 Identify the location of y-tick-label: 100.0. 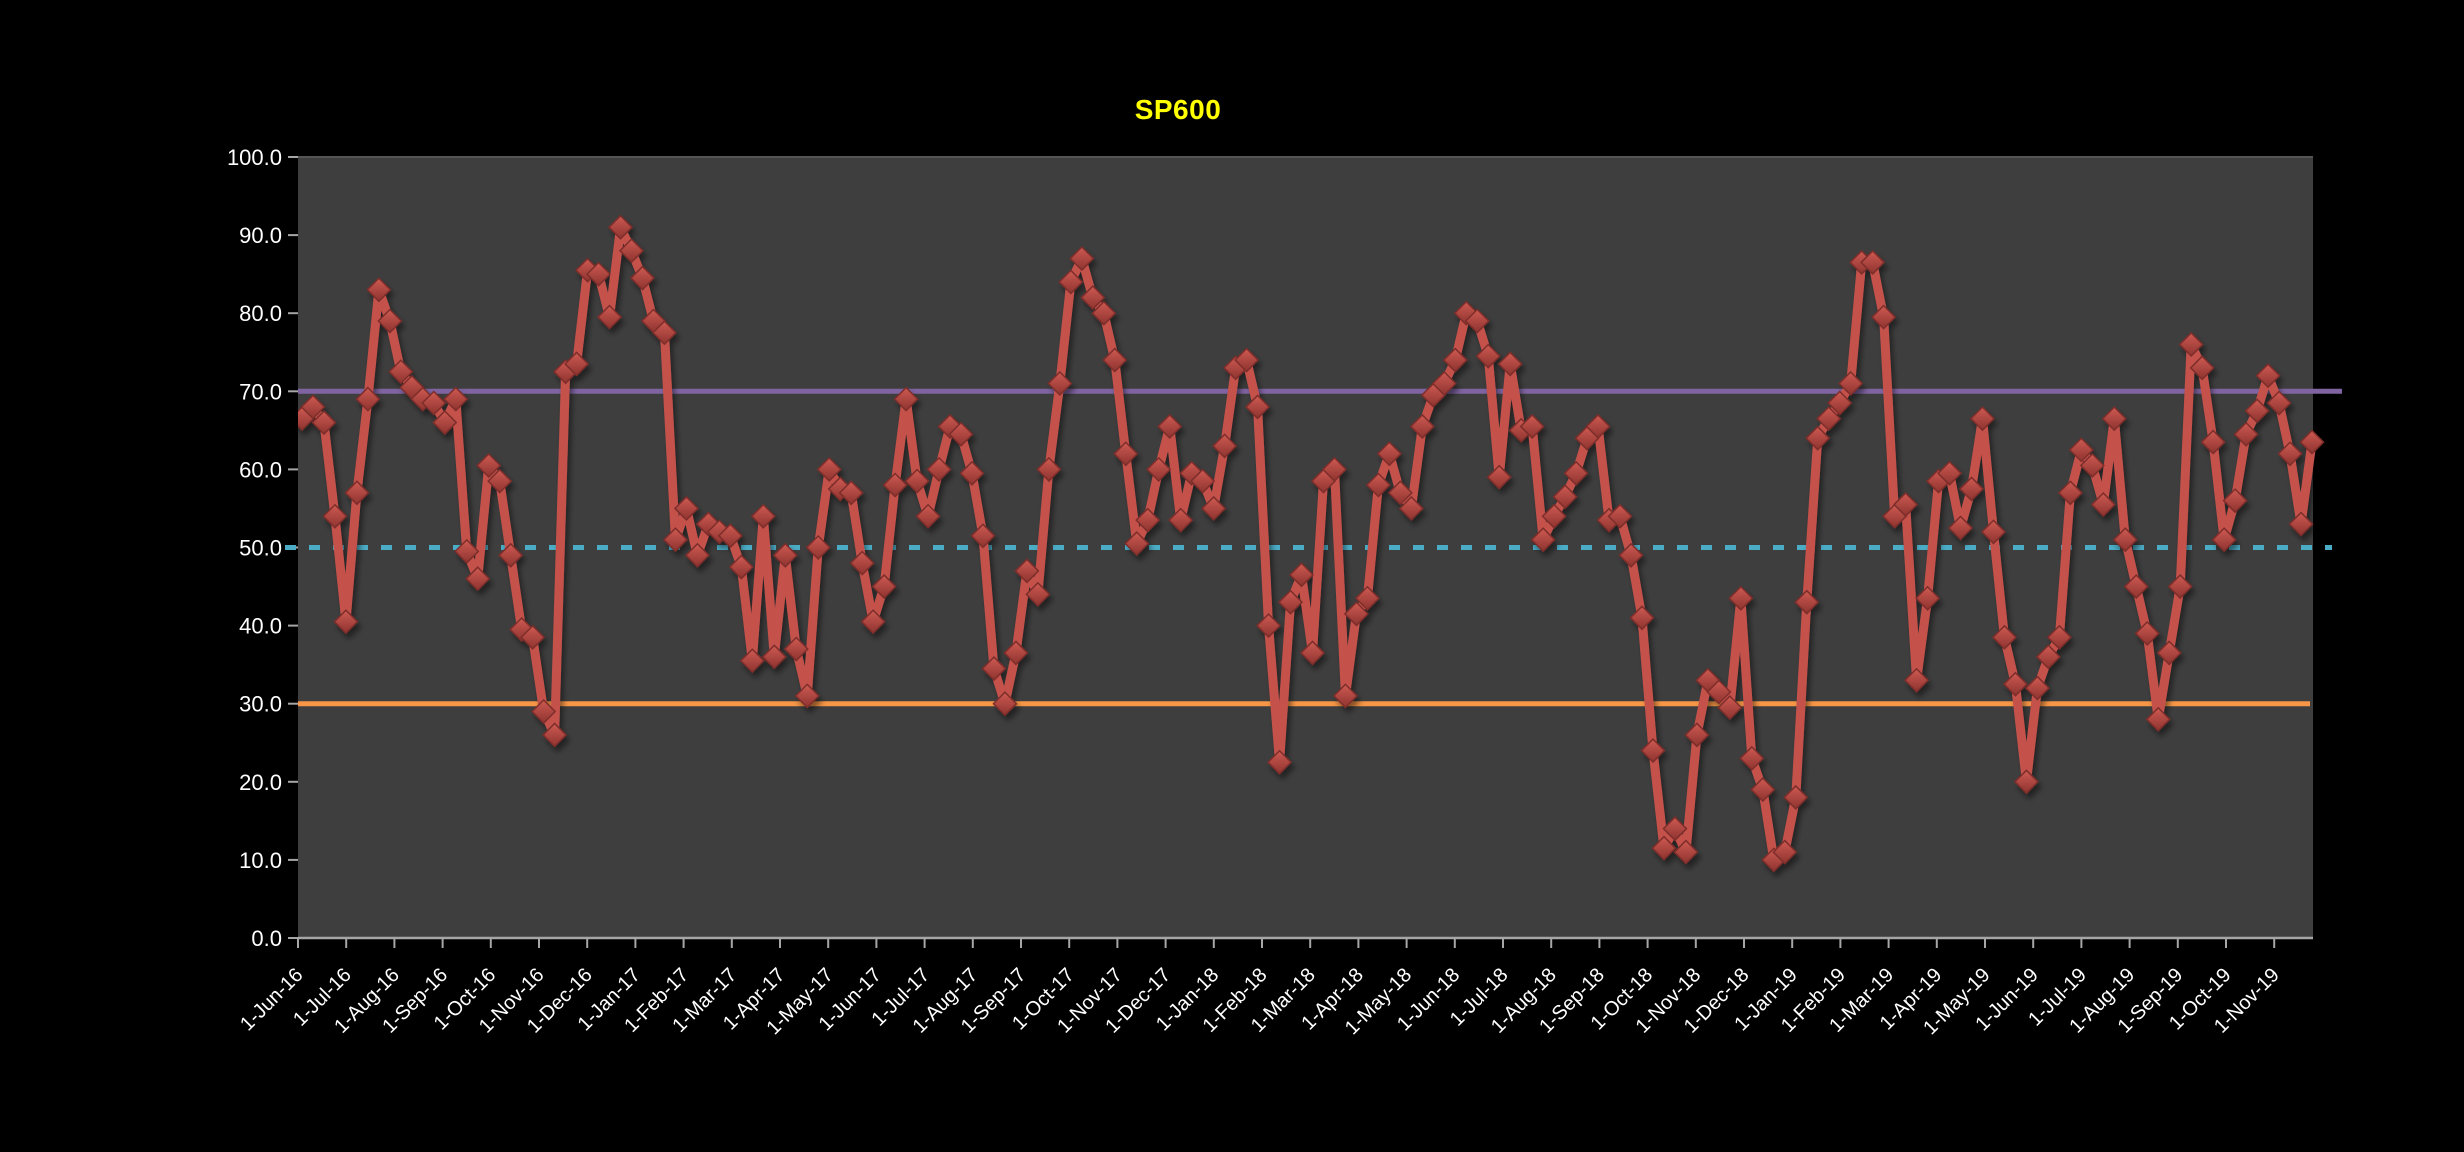
(254, 157).